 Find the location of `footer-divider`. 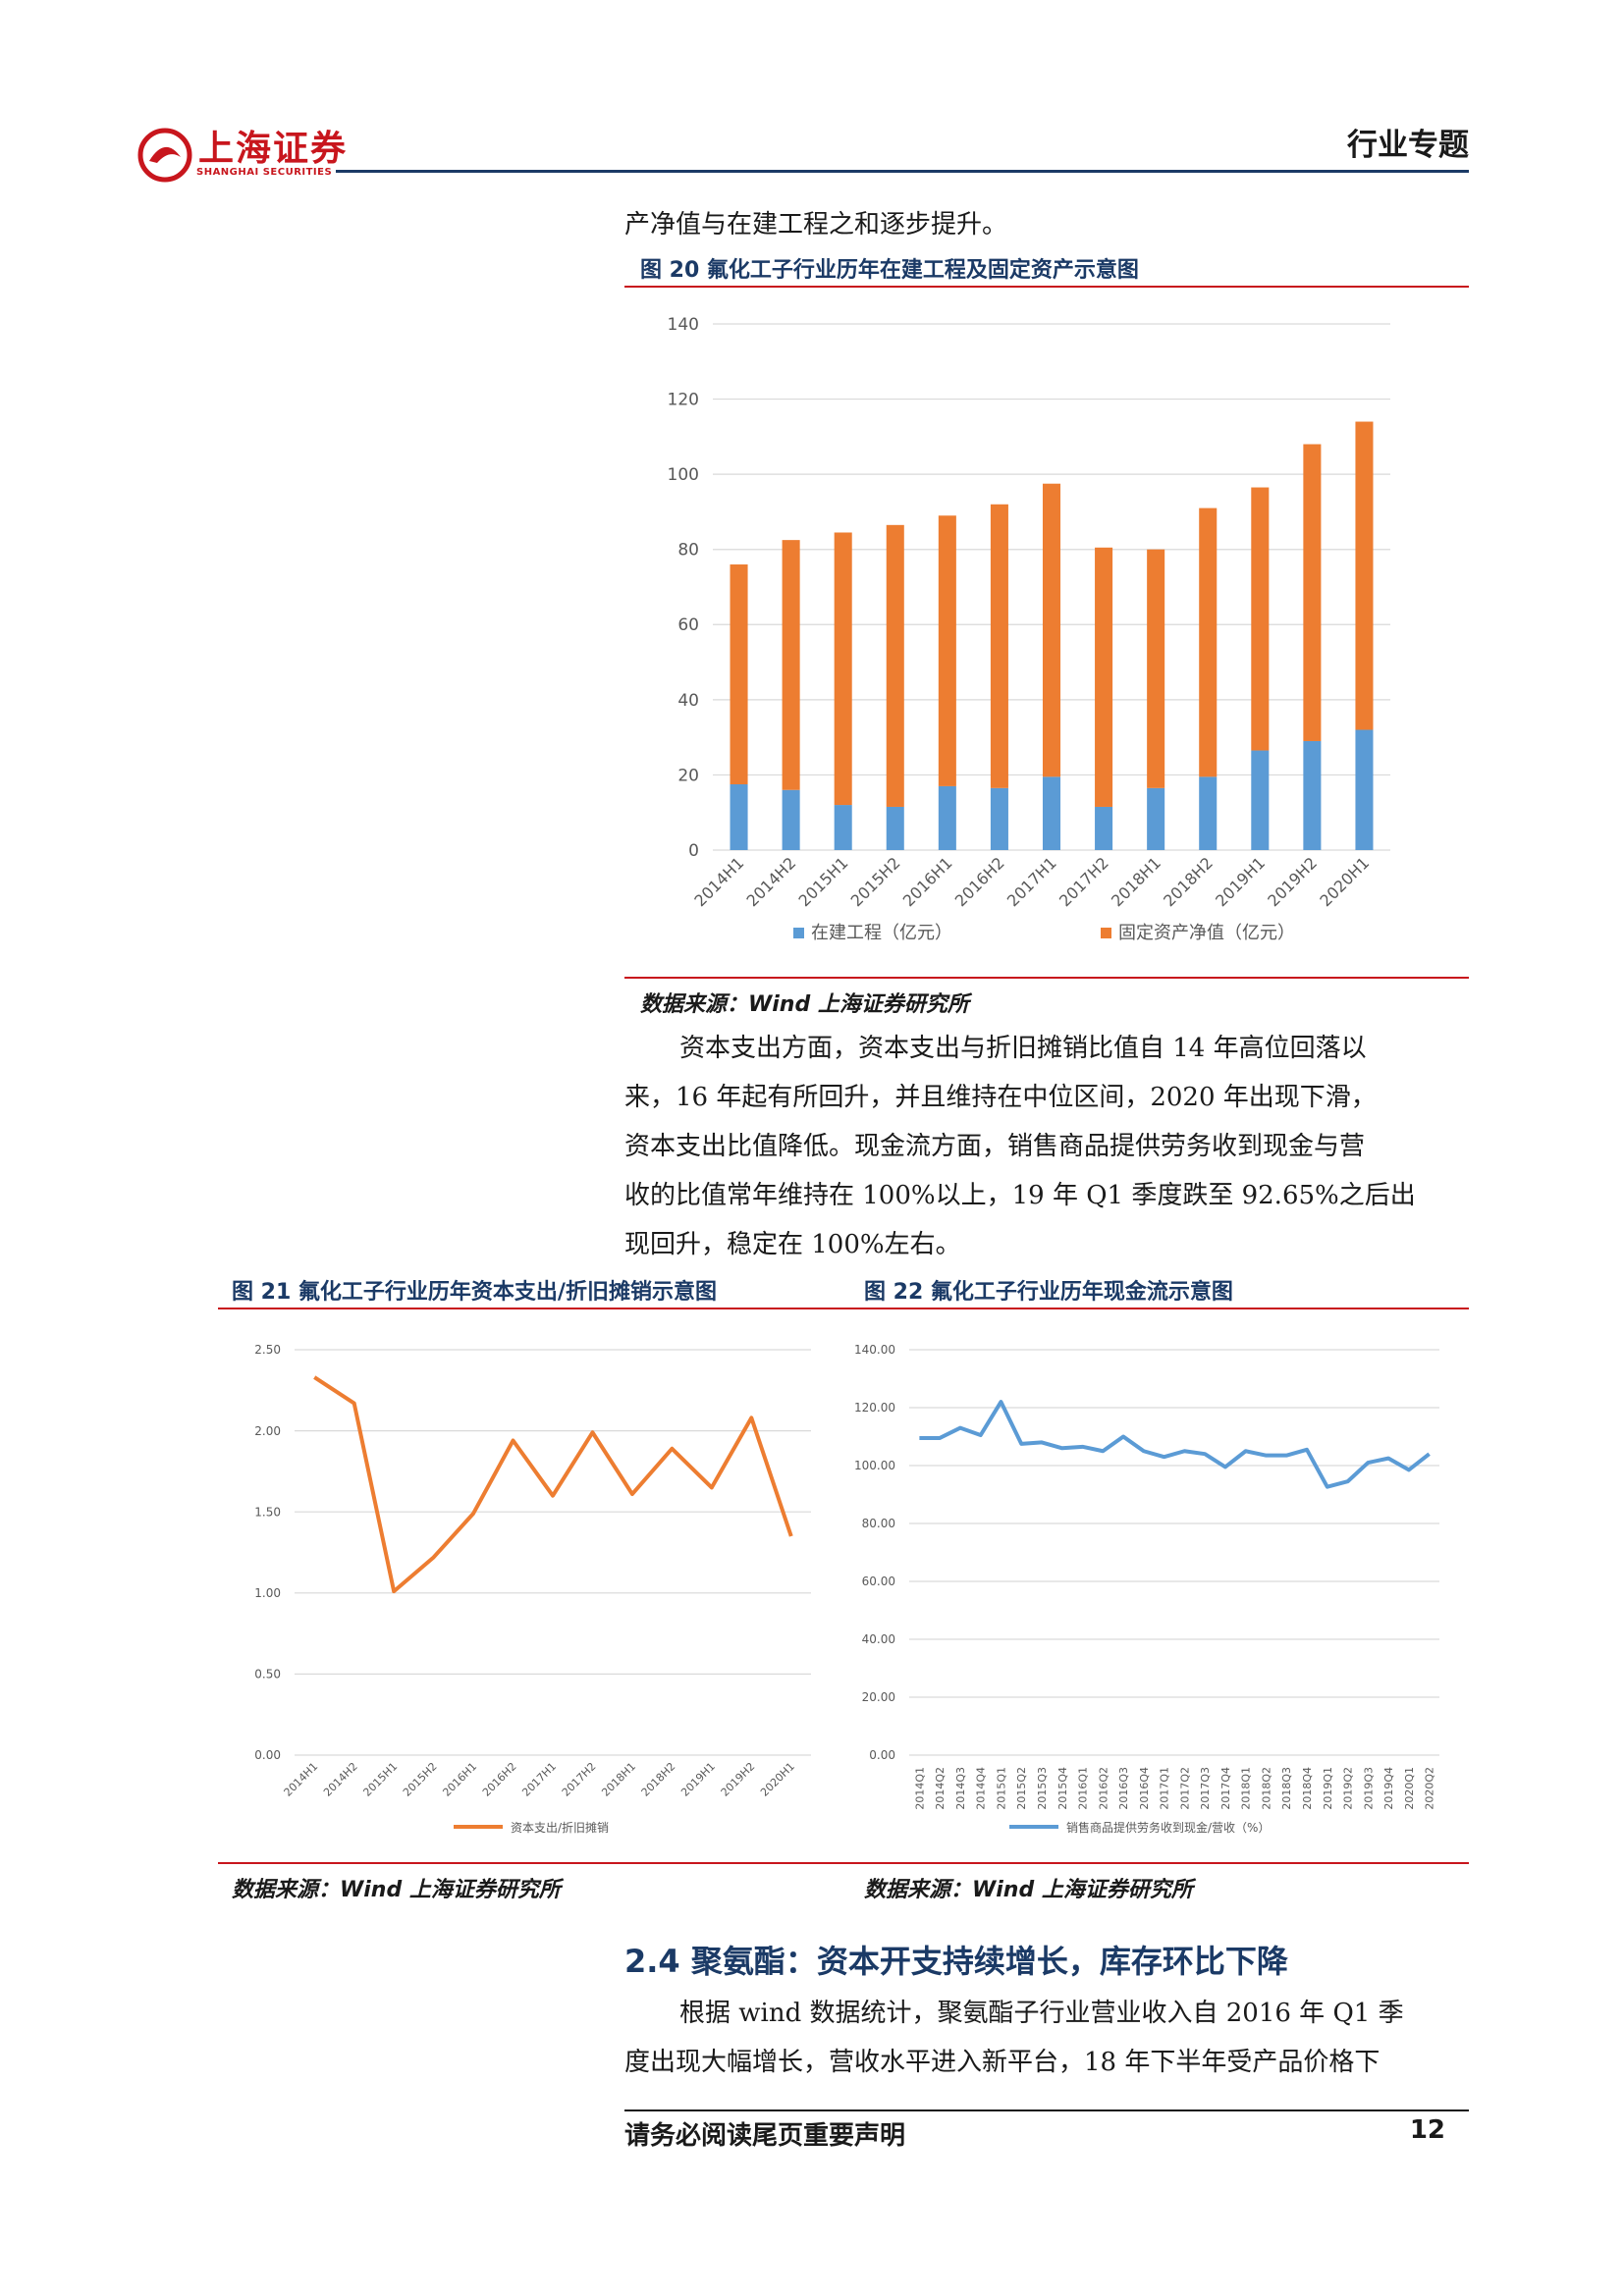

footer-divider is located at coordinates (1046, 2110).